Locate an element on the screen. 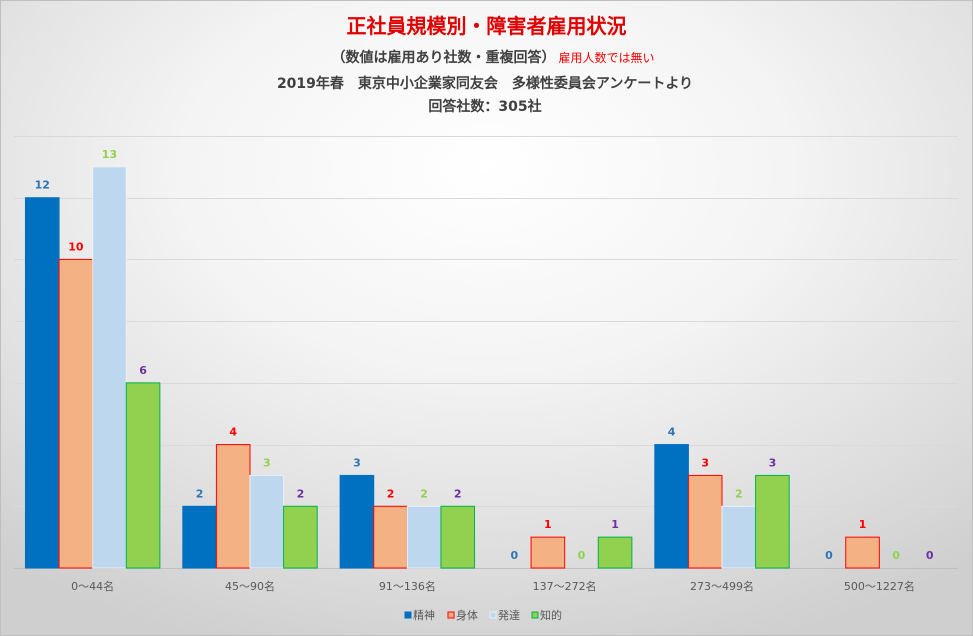  bar-series2-cat1 is located at coordinates (76, 413).